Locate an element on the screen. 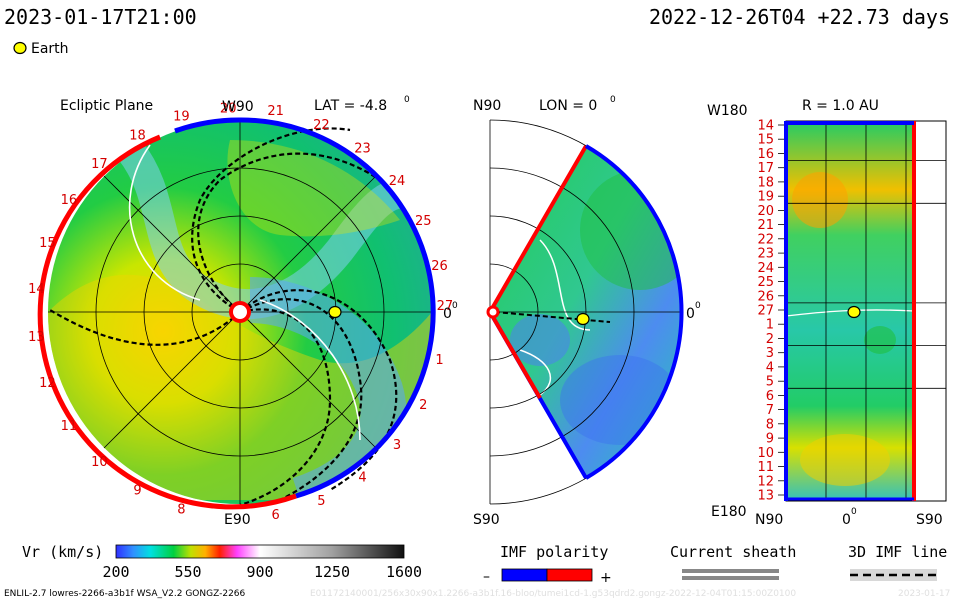 Image resolution: width=960 pixels, height=600 pixels. carrington-day-label: 18 is located at coordinates (137, 136).